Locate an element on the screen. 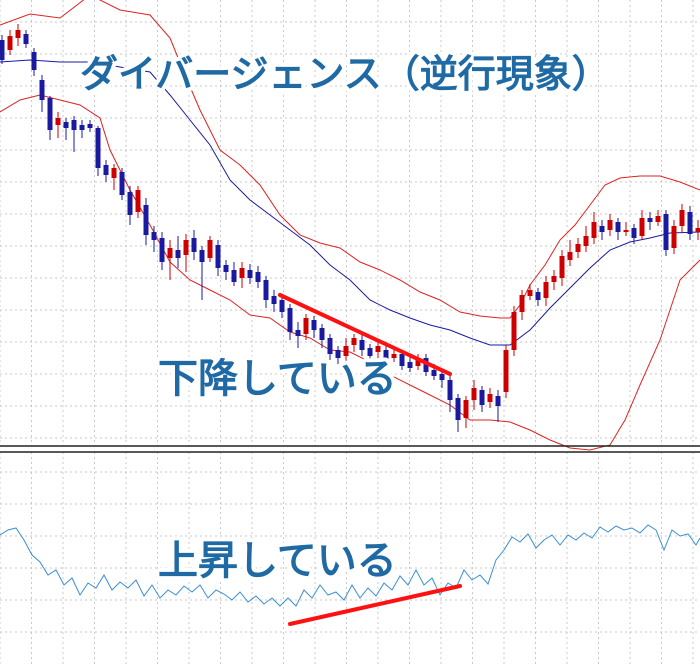 Image resolution: width=700 pixels, height=664 pixels. oscillator-annotation: 上昇している is located at coordinates (277, 561).